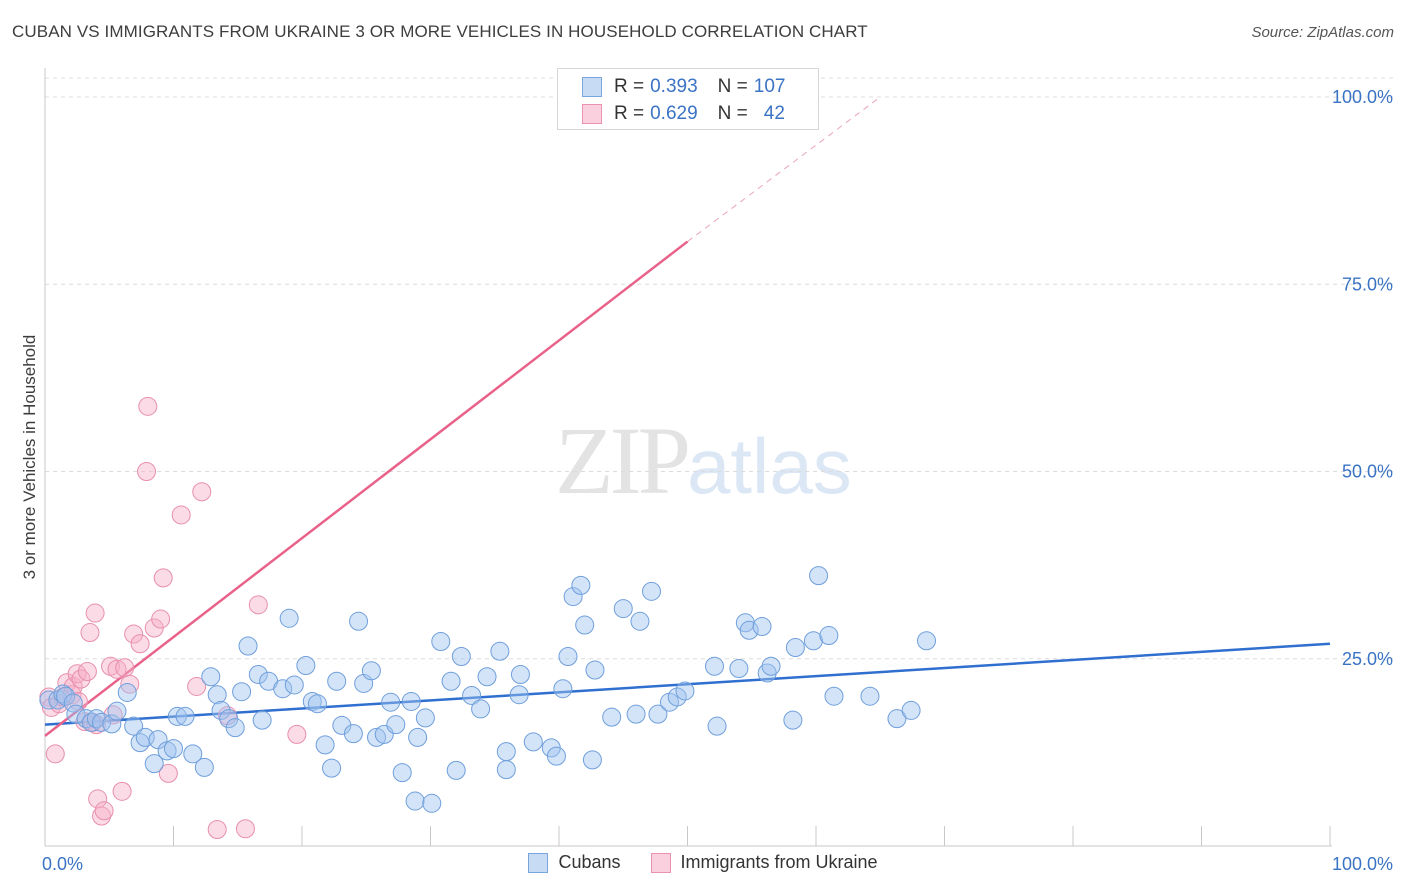 This screenshot has width=1406, height=892. I want to click on legend-item-cubans: Cubans, so click(574, 862).